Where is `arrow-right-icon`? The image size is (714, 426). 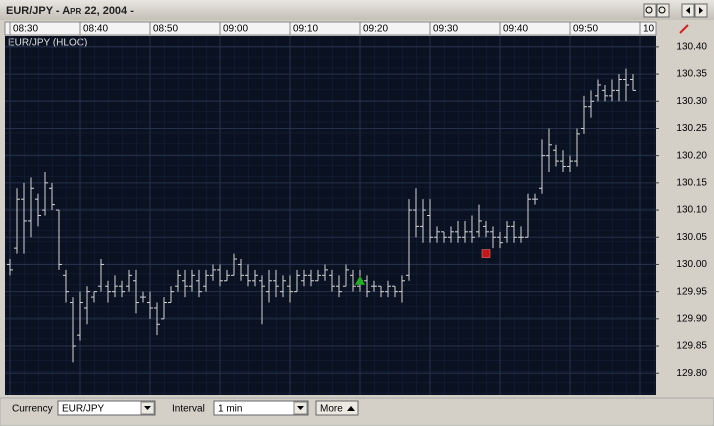
arrow-right-icon is located at coordinates (701, 10).